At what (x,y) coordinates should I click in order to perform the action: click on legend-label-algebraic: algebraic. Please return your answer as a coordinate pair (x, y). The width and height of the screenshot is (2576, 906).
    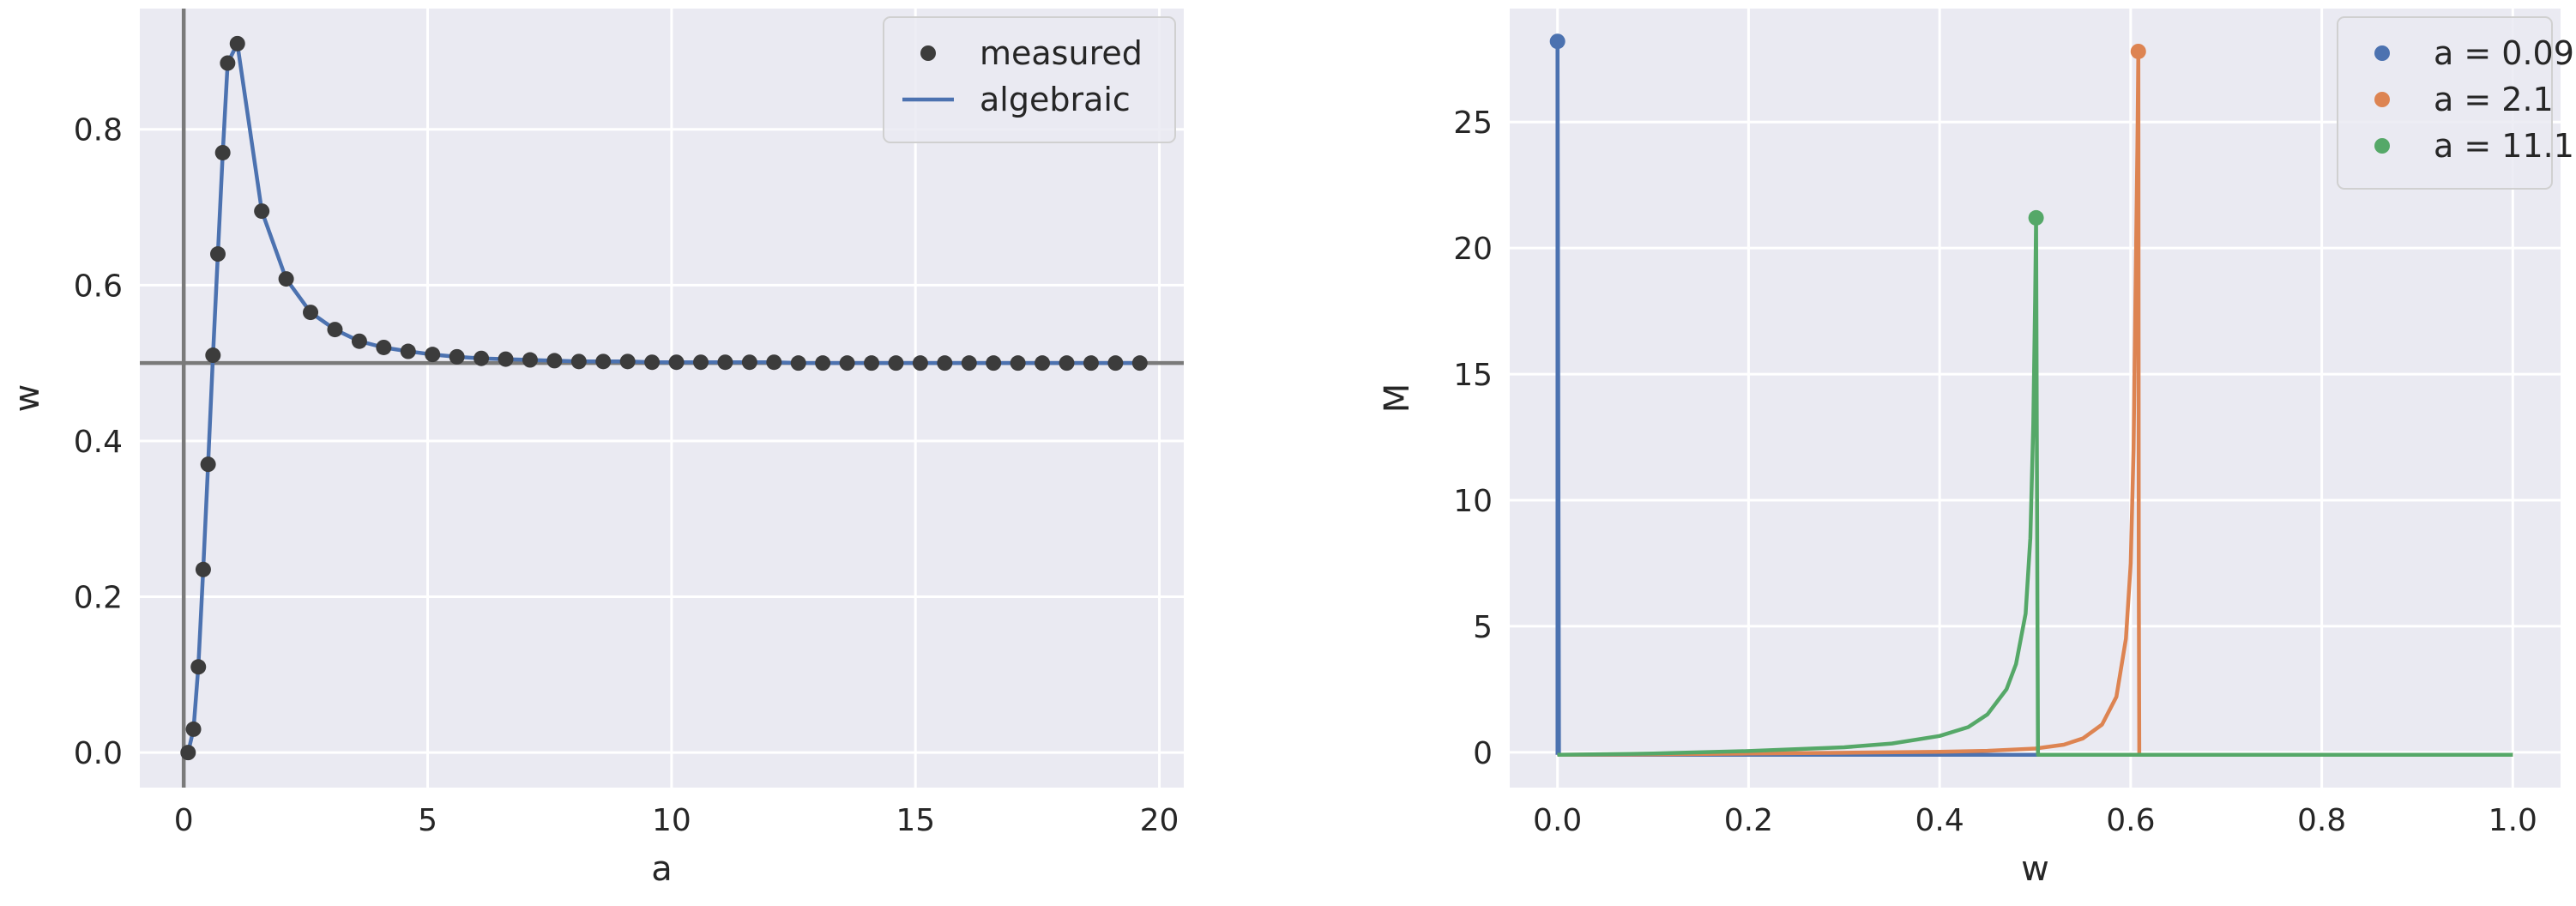
    Looking at the image, I should click on (1055, 99).